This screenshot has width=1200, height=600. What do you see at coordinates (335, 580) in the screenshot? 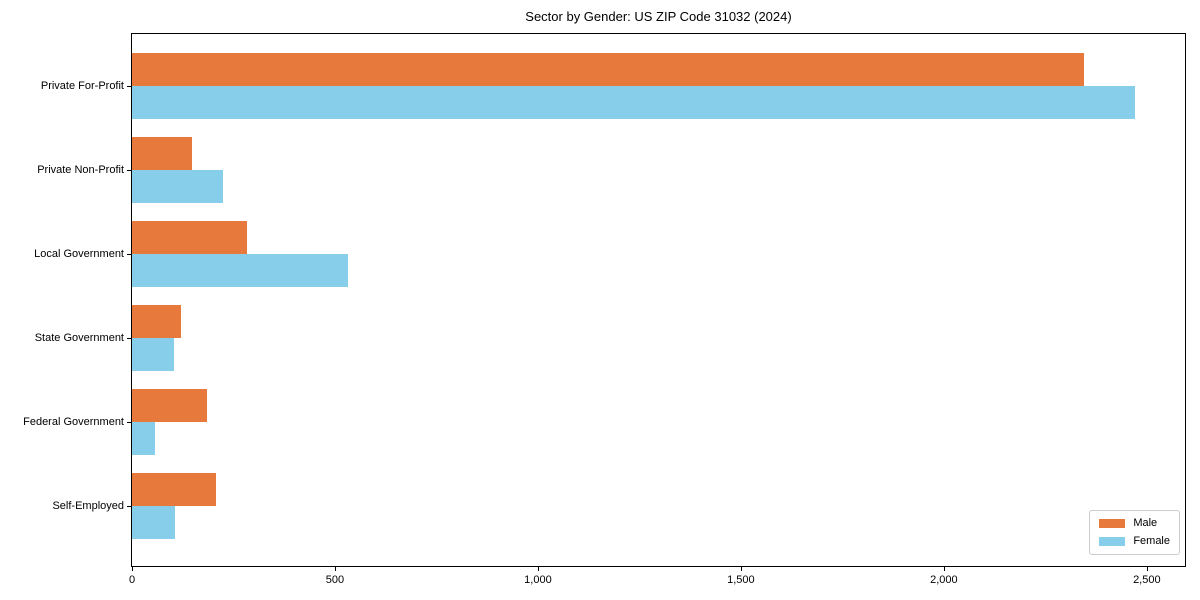
I see `x-tick-label: 500` at bounding box center [335, 580].